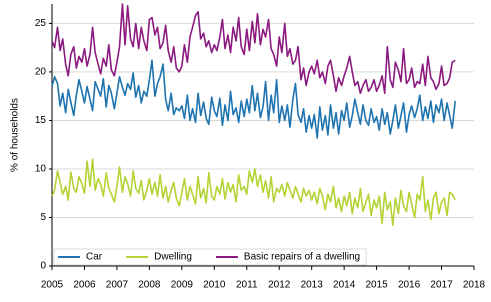  What do you see at coordinates (117, 285) in the screenshot?
I see `x-tick-label: 2007` at bounding box center [117, 285].